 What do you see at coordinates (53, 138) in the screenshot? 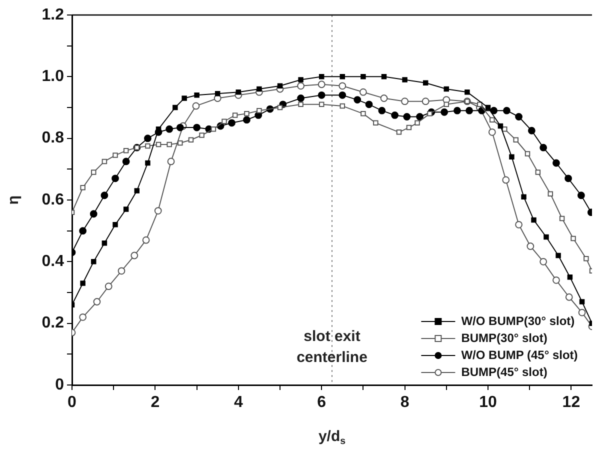
I see `y-tick-label: 0.8` at bounding box center [53, 138].